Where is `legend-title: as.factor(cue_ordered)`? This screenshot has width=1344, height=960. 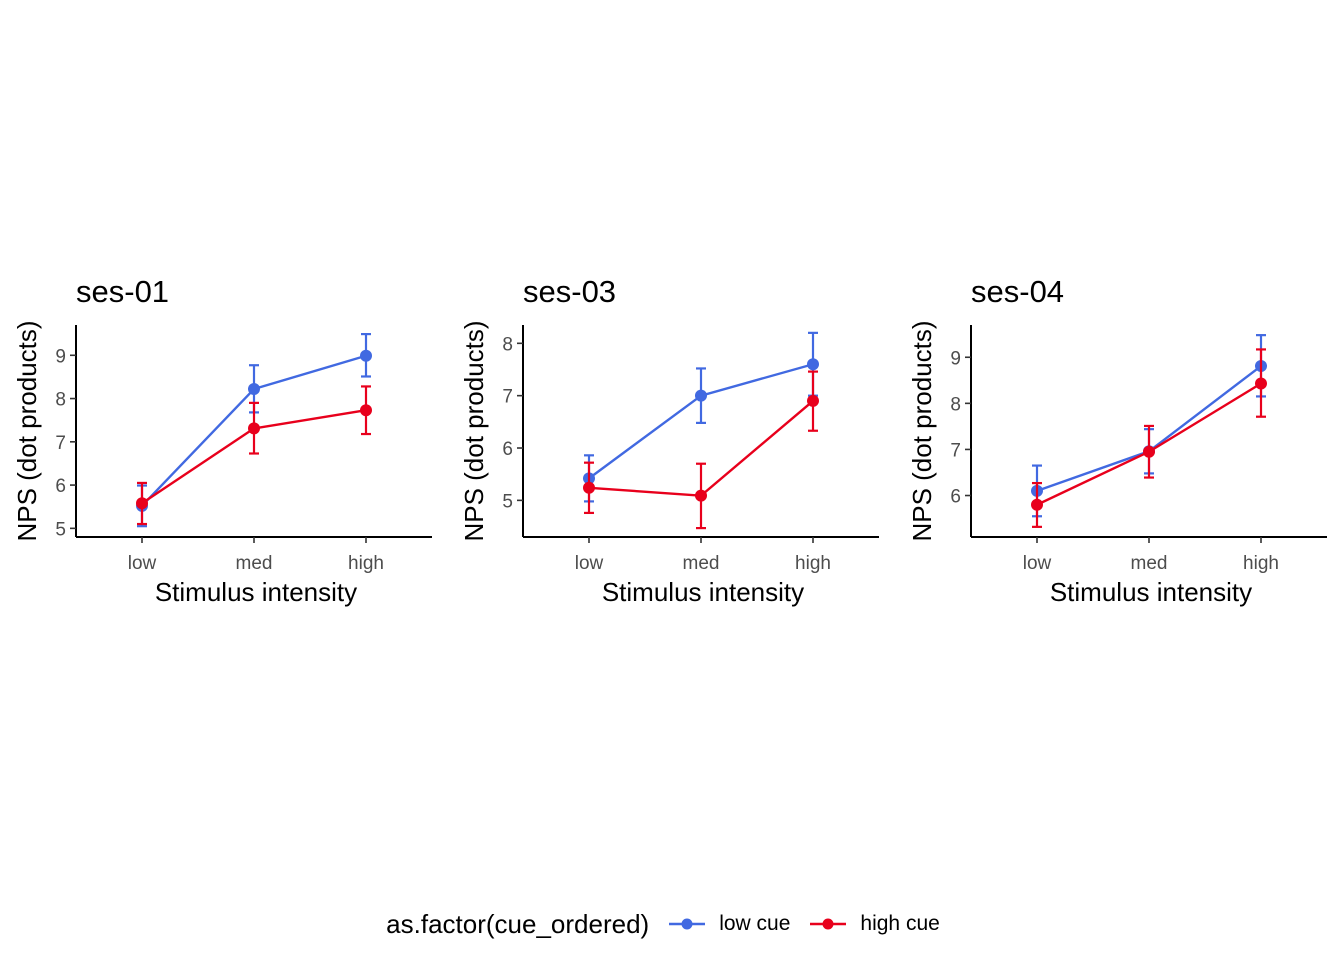
legend-title: as.factor(cue_ordered) is located at coordinates (518, 923).